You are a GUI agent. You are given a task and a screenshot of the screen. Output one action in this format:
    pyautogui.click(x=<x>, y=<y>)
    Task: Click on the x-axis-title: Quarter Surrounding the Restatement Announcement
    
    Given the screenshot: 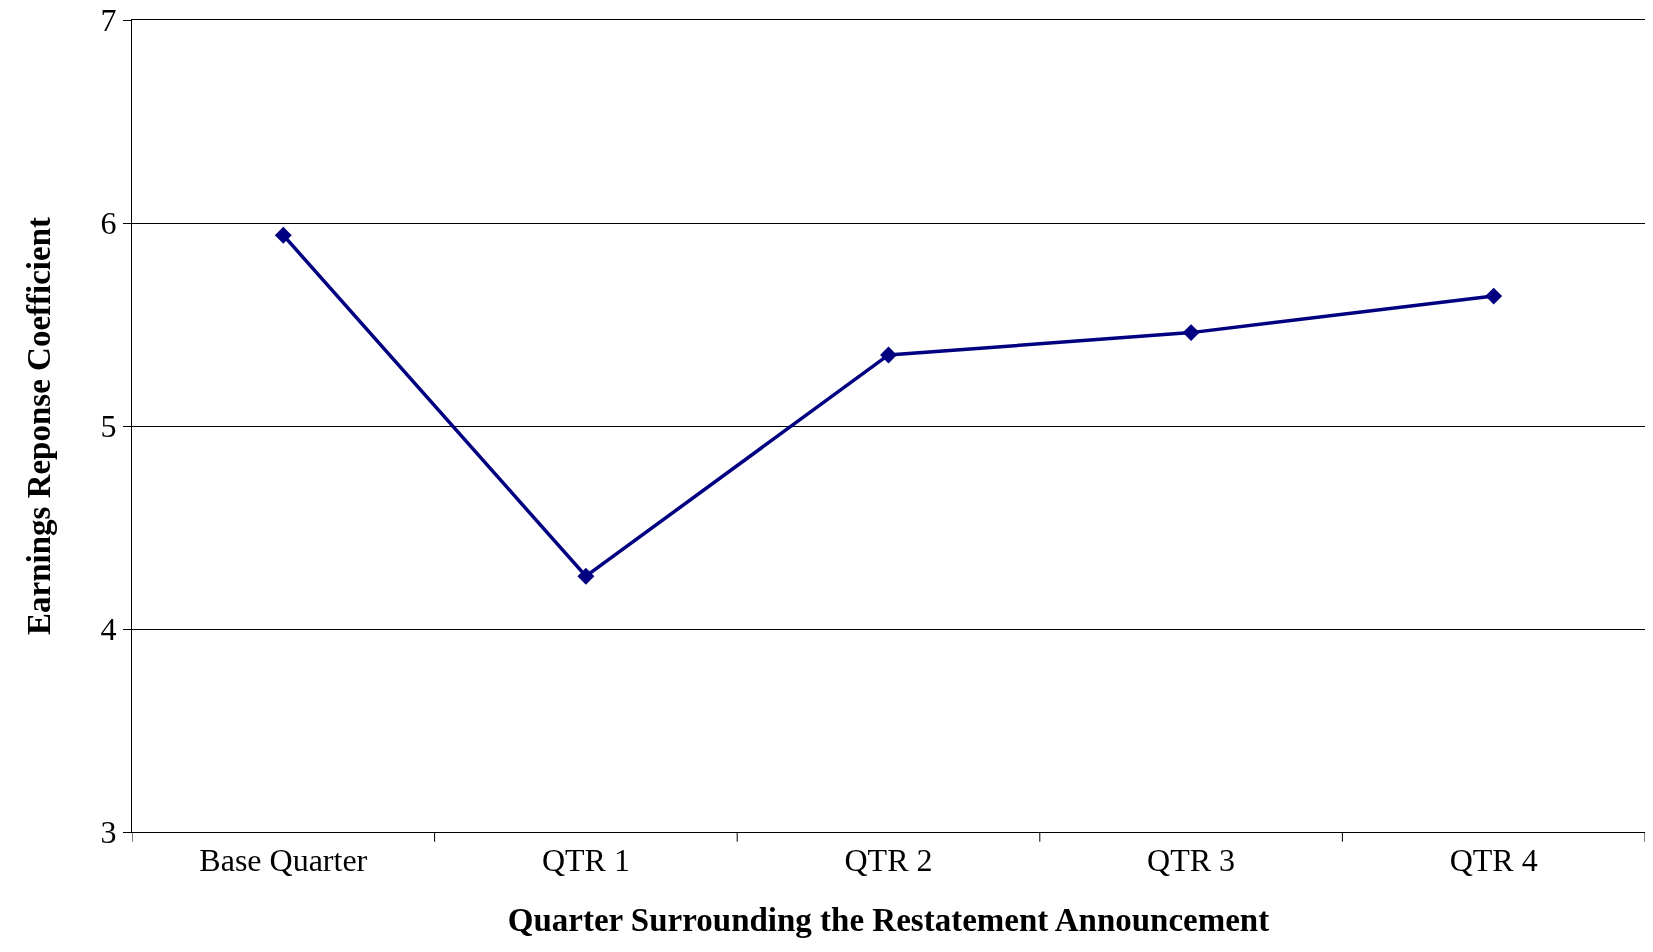 What is the action you would take?
    pyautogui.click(x=888, y=920)
    